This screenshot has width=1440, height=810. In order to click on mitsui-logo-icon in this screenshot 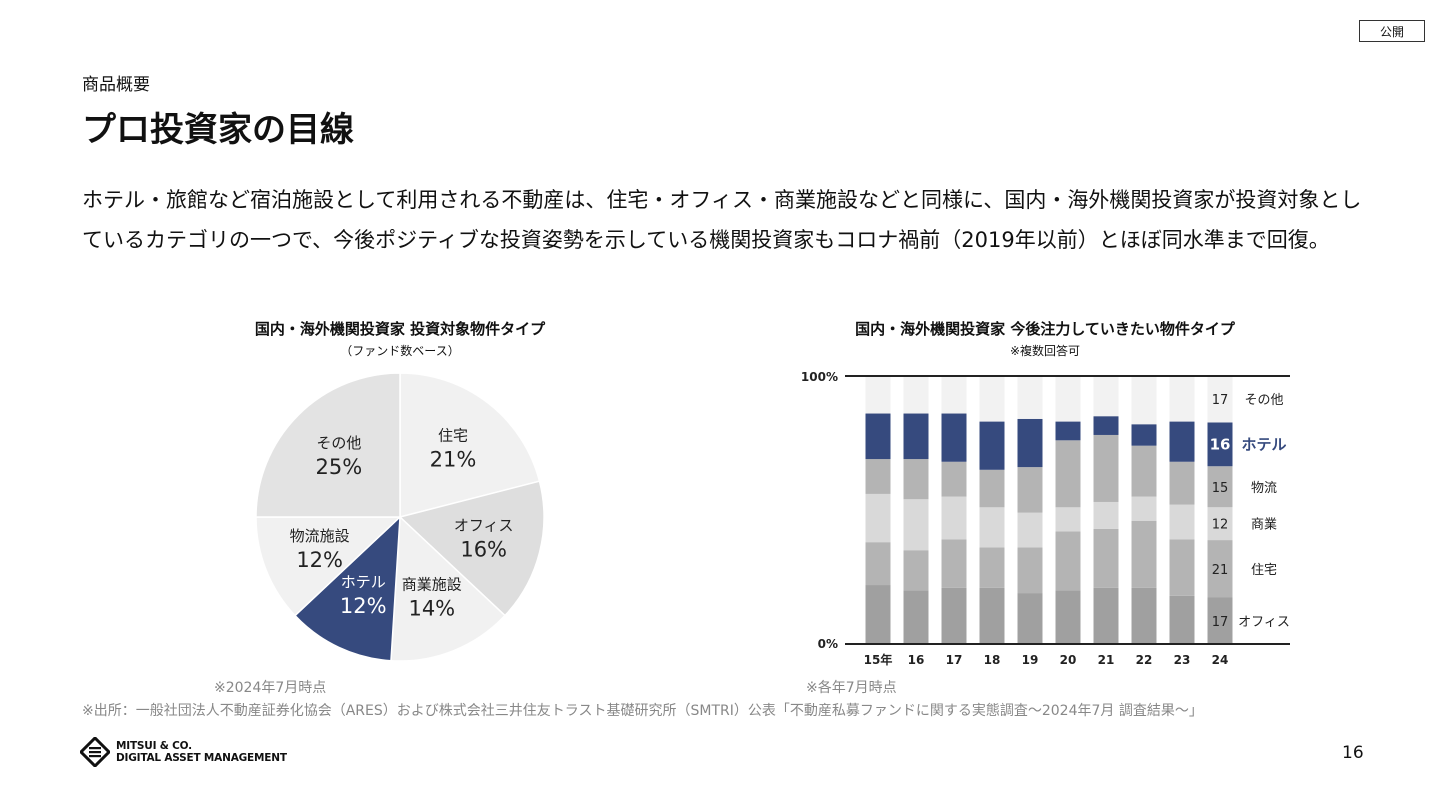, I will do `click(95, 752)`.